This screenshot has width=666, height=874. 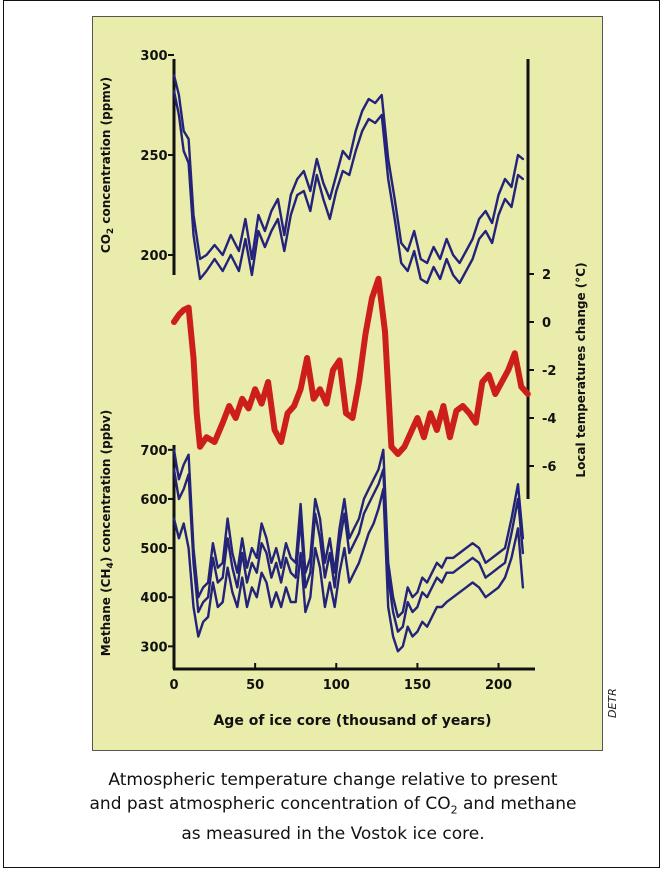 What do you see at coordinates (153, 451) in the screenshot?
I see `methane-tick-label: 700` at bounding box center [153, 451].